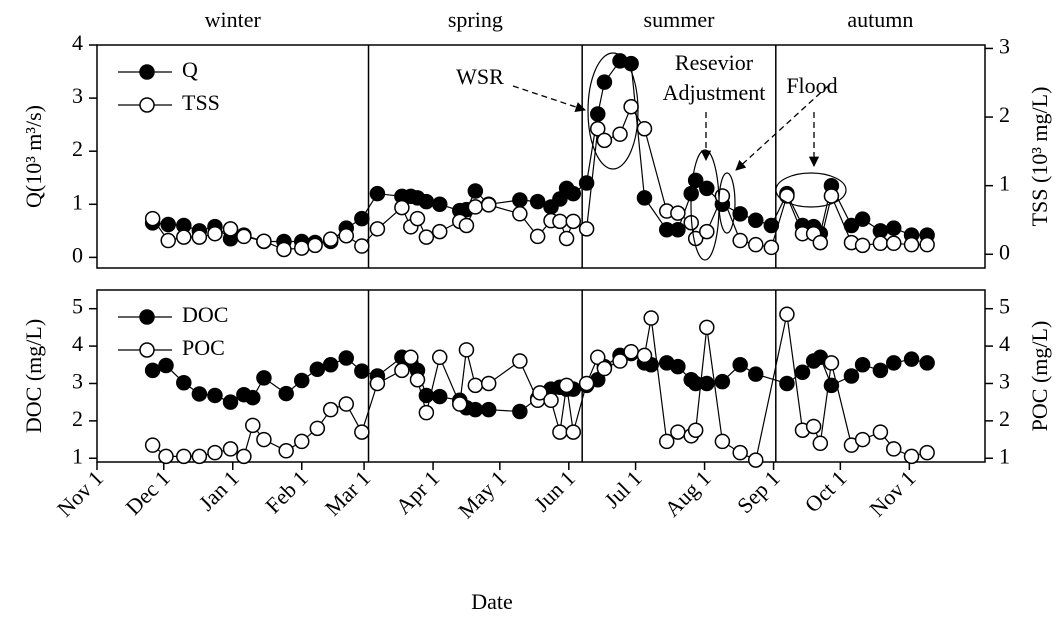 The width and height of the screenshot is (1064, 623). What do you see at coordinates (758, 491) in the screenshot?
I see `x-tick-label: Sep 1` at bounding box center [758, 491].